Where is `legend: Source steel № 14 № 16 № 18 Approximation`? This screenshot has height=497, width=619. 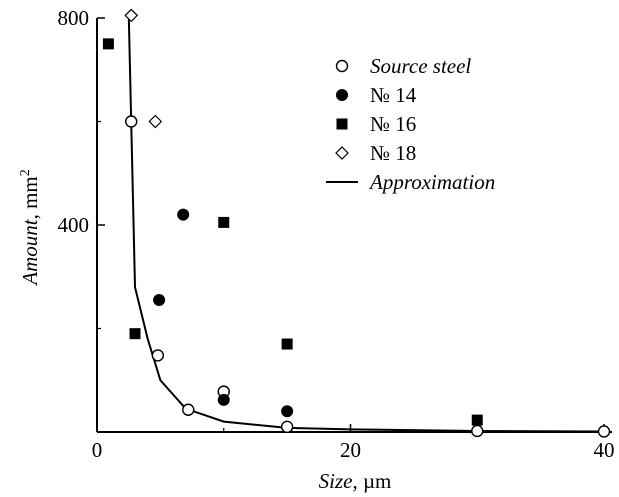 legend: Source steel № 14 № 16 № 18 Approximation is located at coordinates (410, 124).